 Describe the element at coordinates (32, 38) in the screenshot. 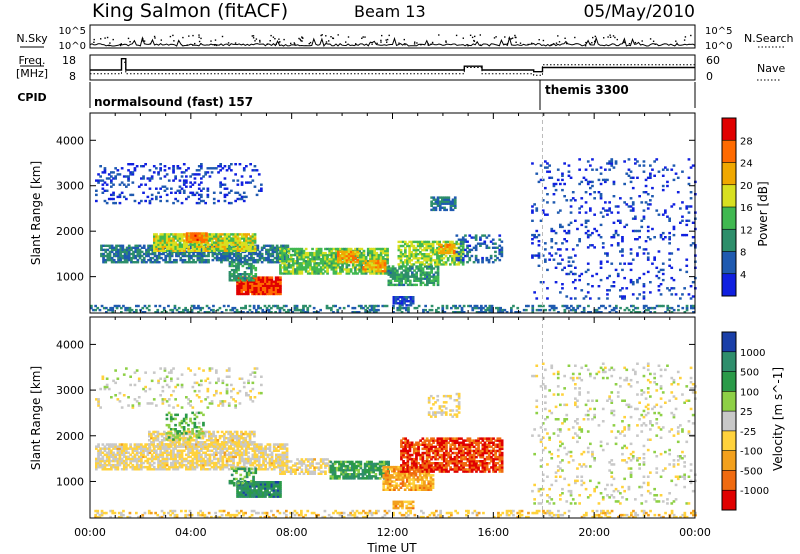

I see `noise-left-label: N.Sky` at that location.